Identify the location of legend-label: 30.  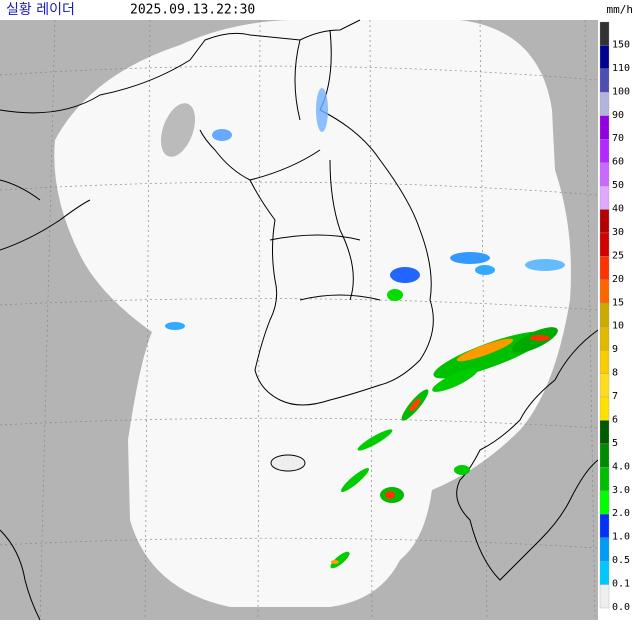
(618, 232).